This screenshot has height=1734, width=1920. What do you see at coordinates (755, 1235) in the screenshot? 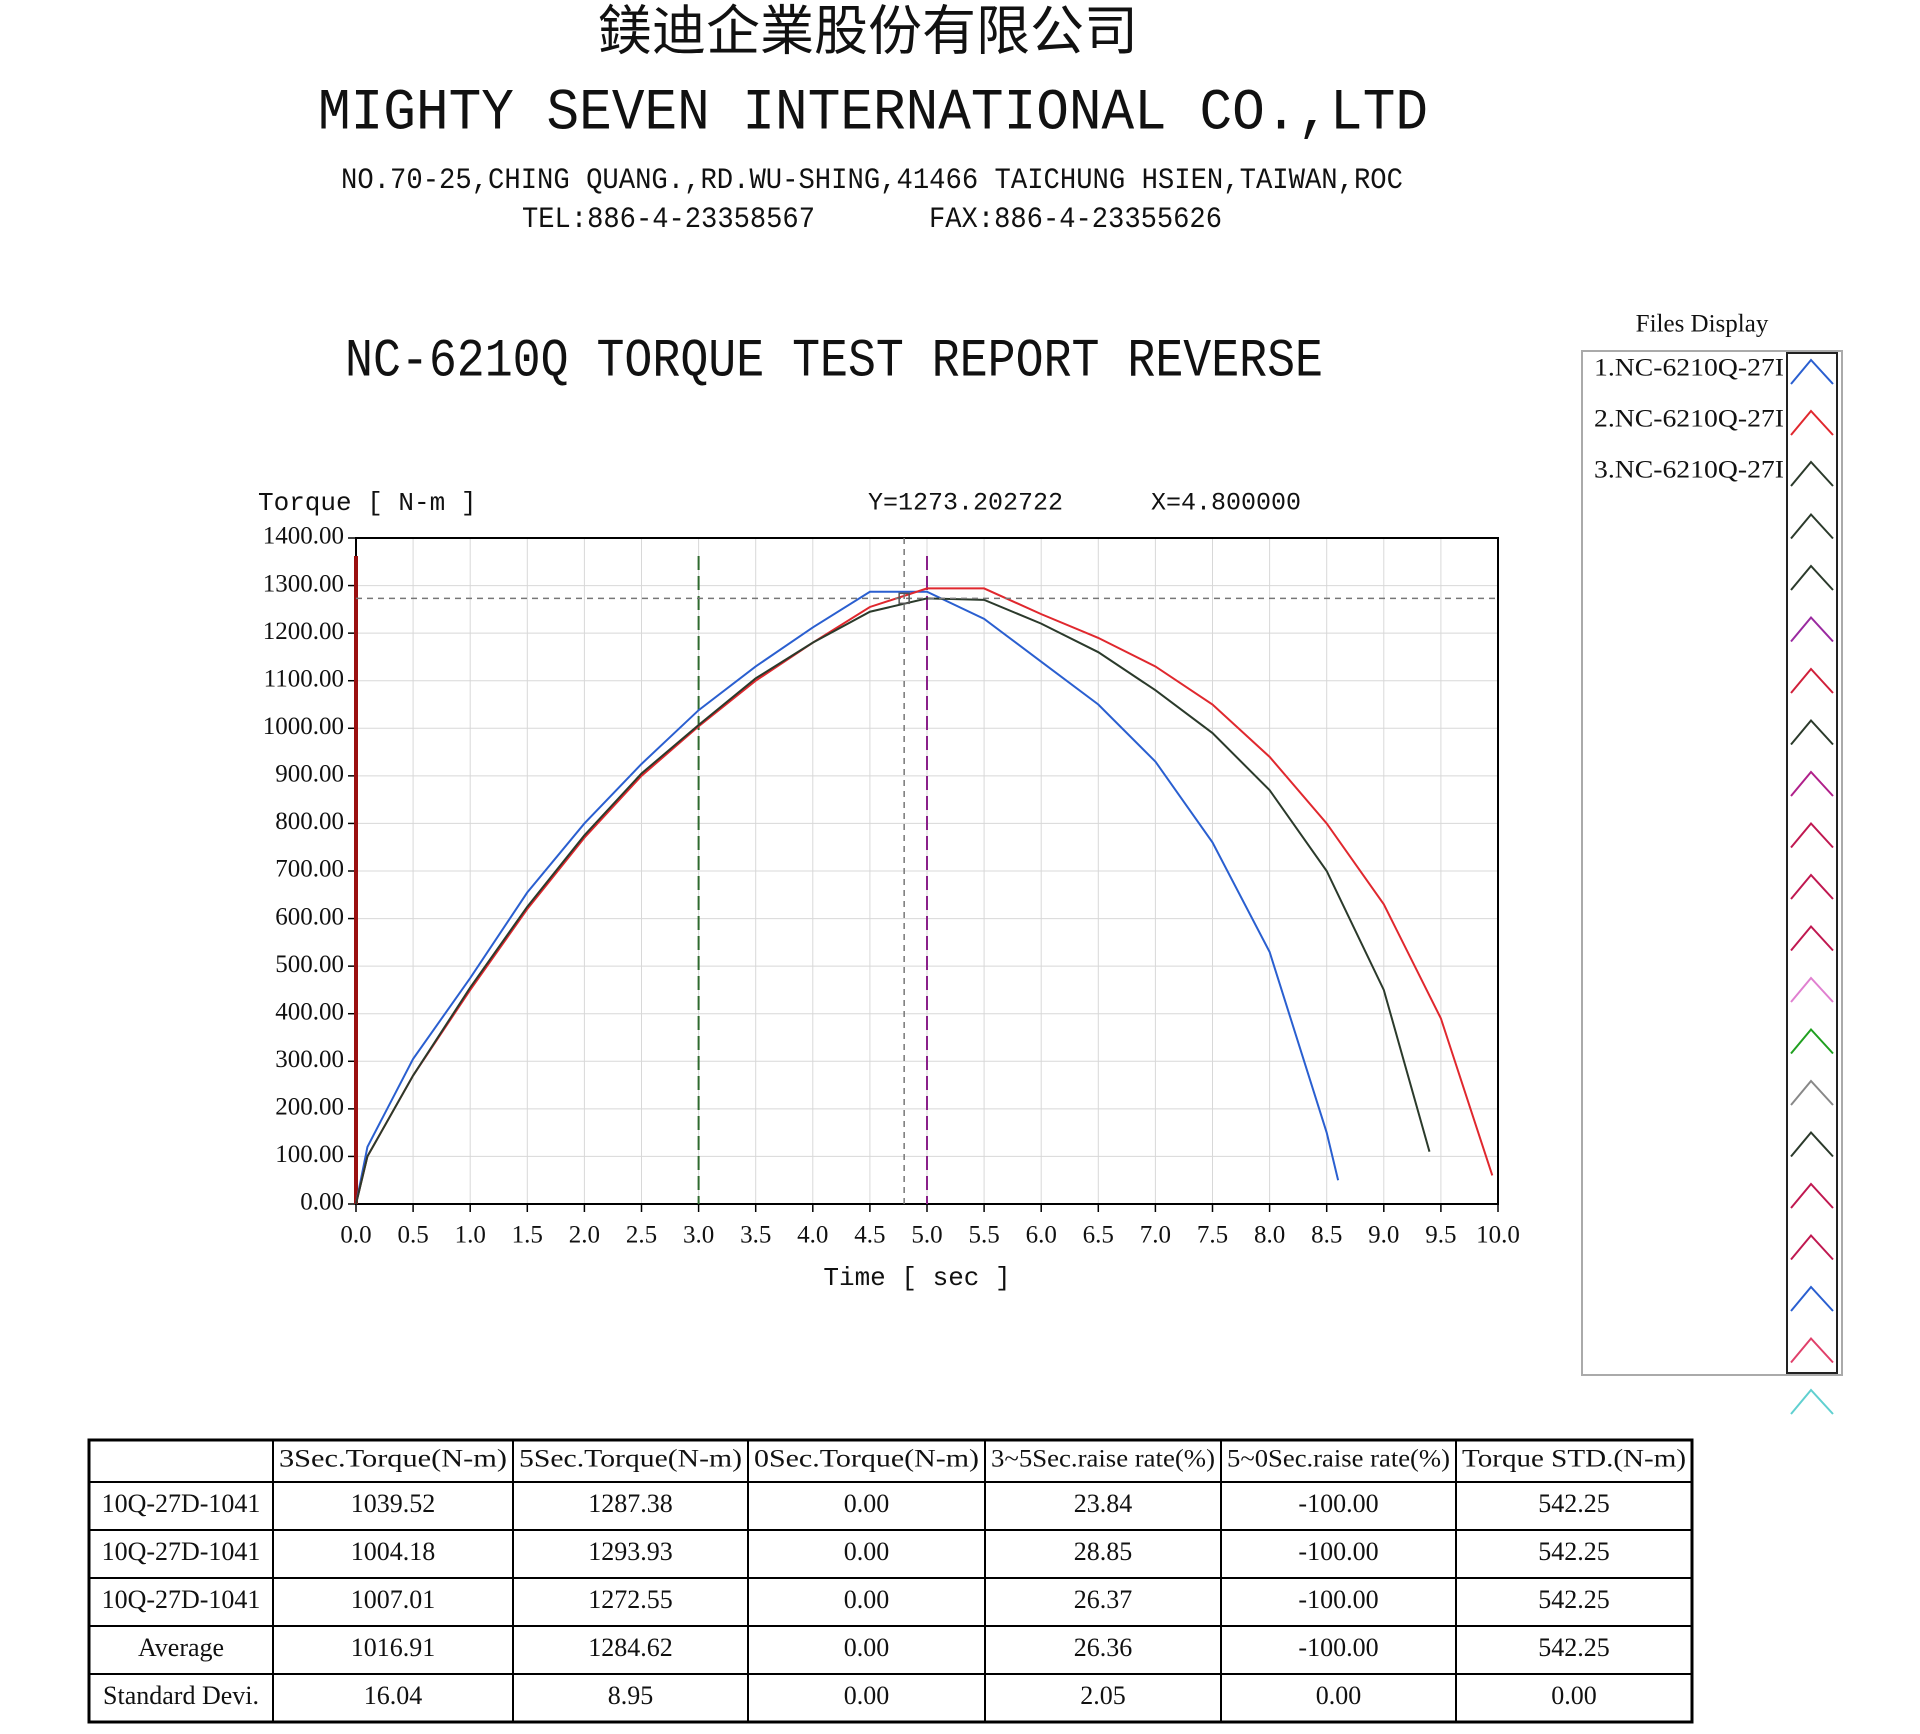
I see `x-tick-label: 3.5` at bounding box center [755, 1235].